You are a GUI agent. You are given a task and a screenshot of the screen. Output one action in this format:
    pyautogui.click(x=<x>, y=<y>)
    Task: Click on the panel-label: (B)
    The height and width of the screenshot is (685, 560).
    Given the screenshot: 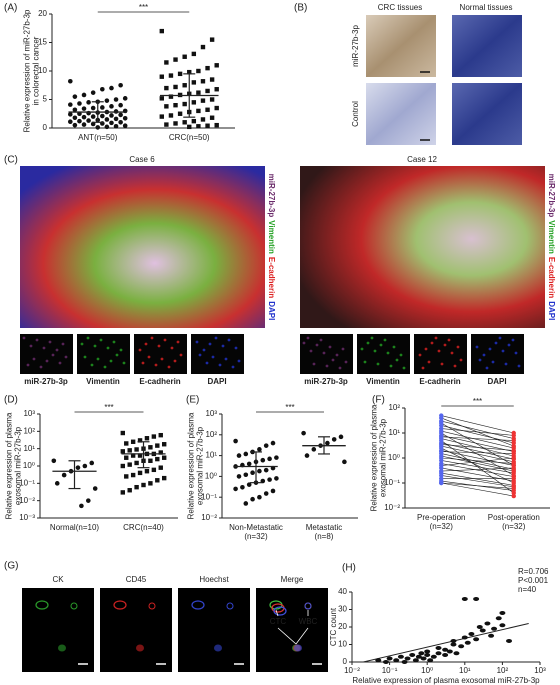 What is the action you would take?
    pyautogui.click(x=300, y=8)
    